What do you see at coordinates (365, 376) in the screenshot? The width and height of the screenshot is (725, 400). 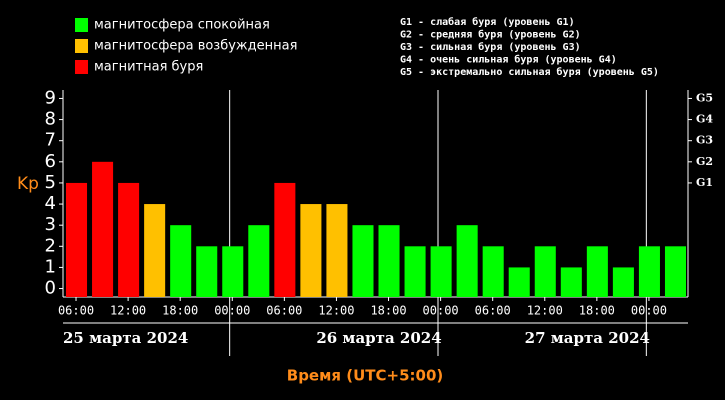 I see `x-axis-label: Время (UTC+5:00)` at bounding box center [365, 376].